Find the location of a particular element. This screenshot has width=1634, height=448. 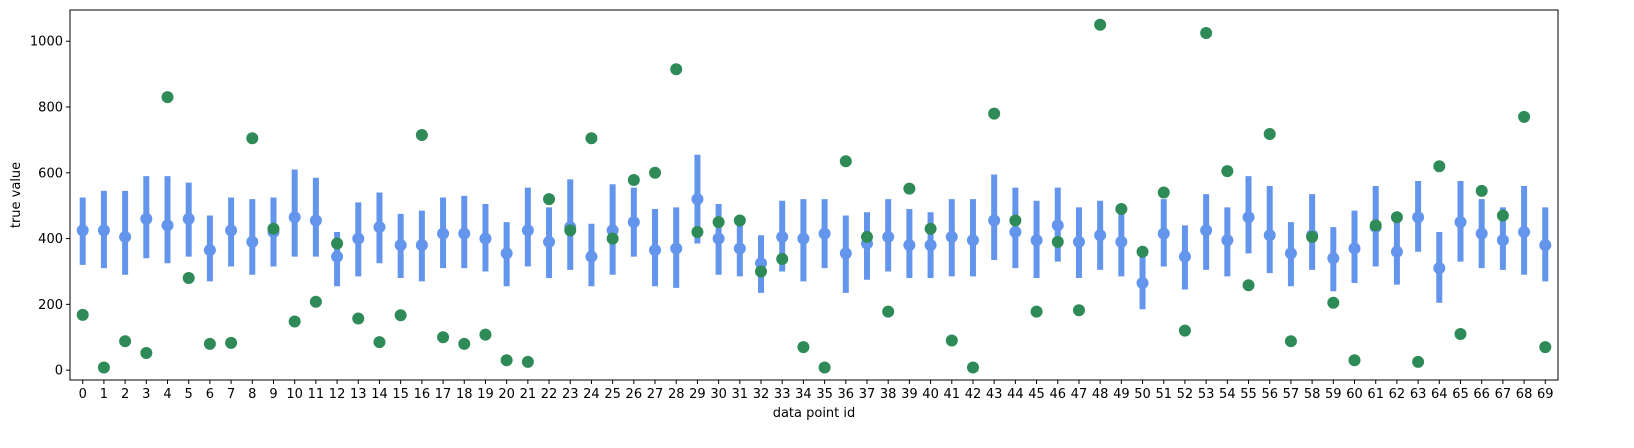

x-tick-label: 65 is located at coordinates (1460, 394).